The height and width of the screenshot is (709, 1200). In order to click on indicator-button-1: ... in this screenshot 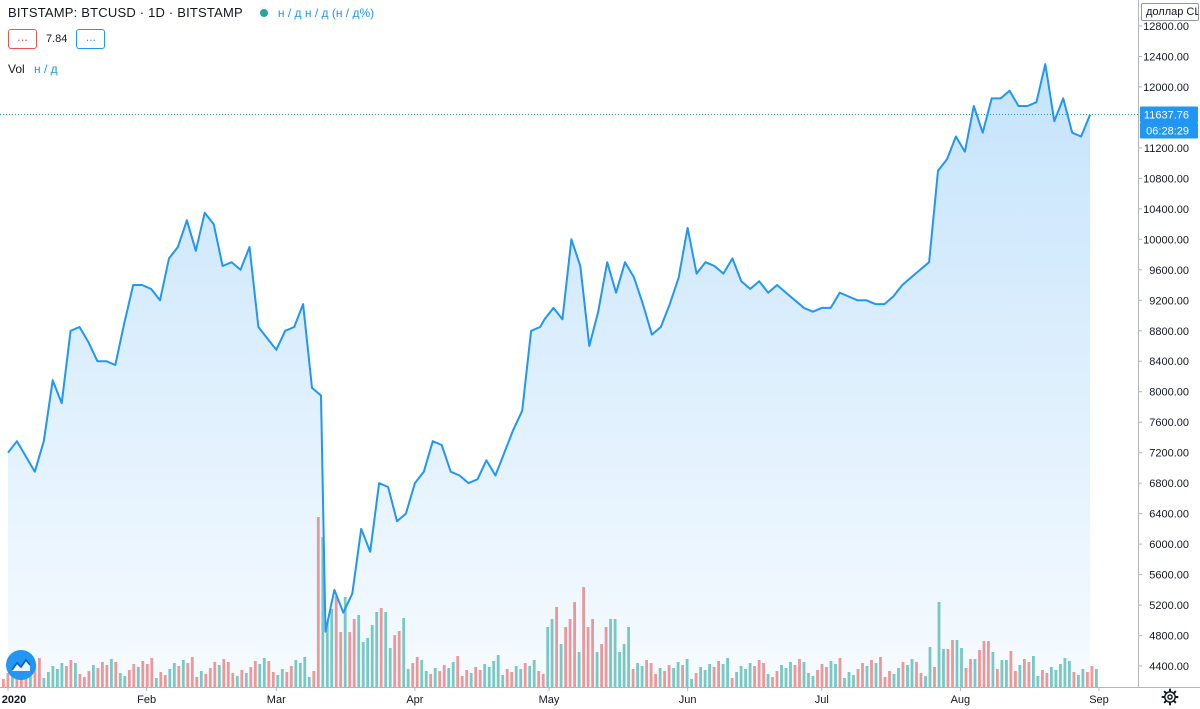, I will do `click(22, 39)`.